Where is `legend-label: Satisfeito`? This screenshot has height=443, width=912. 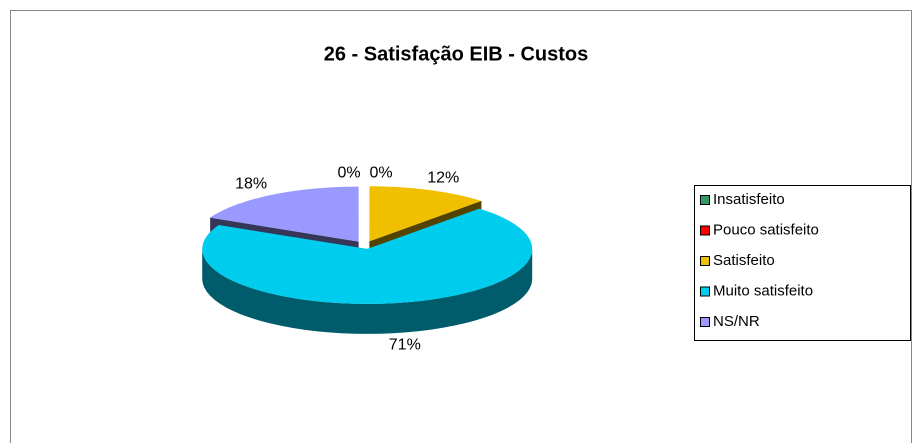 legend-label: Satisfeito is located at coordinates (744, 260).